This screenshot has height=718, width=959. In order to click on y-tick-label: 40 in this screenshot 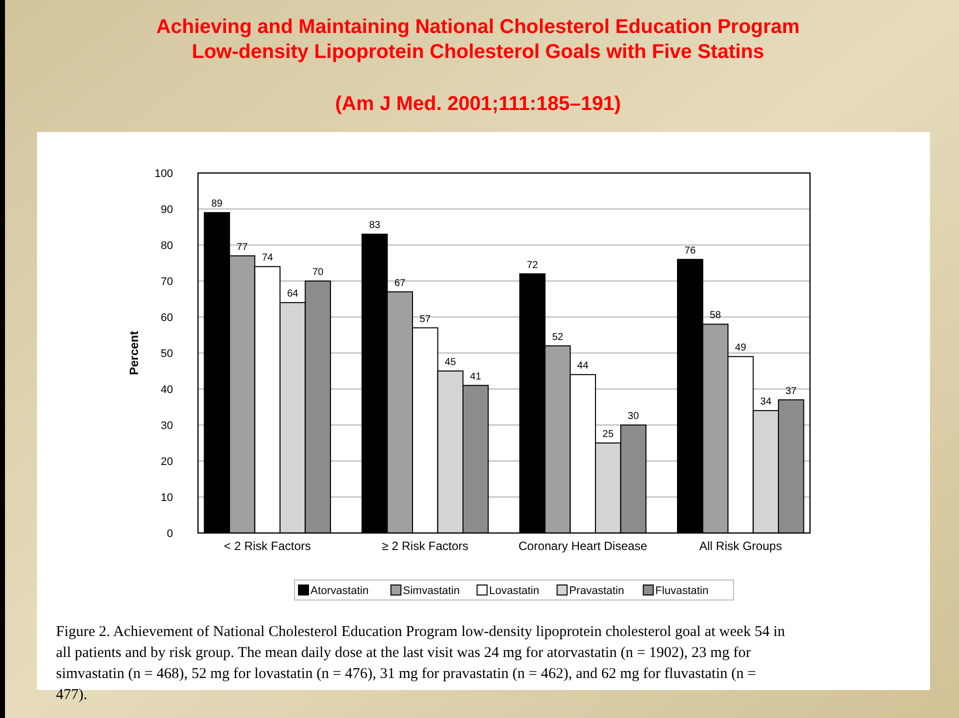, I will do `click(166, 390)`.